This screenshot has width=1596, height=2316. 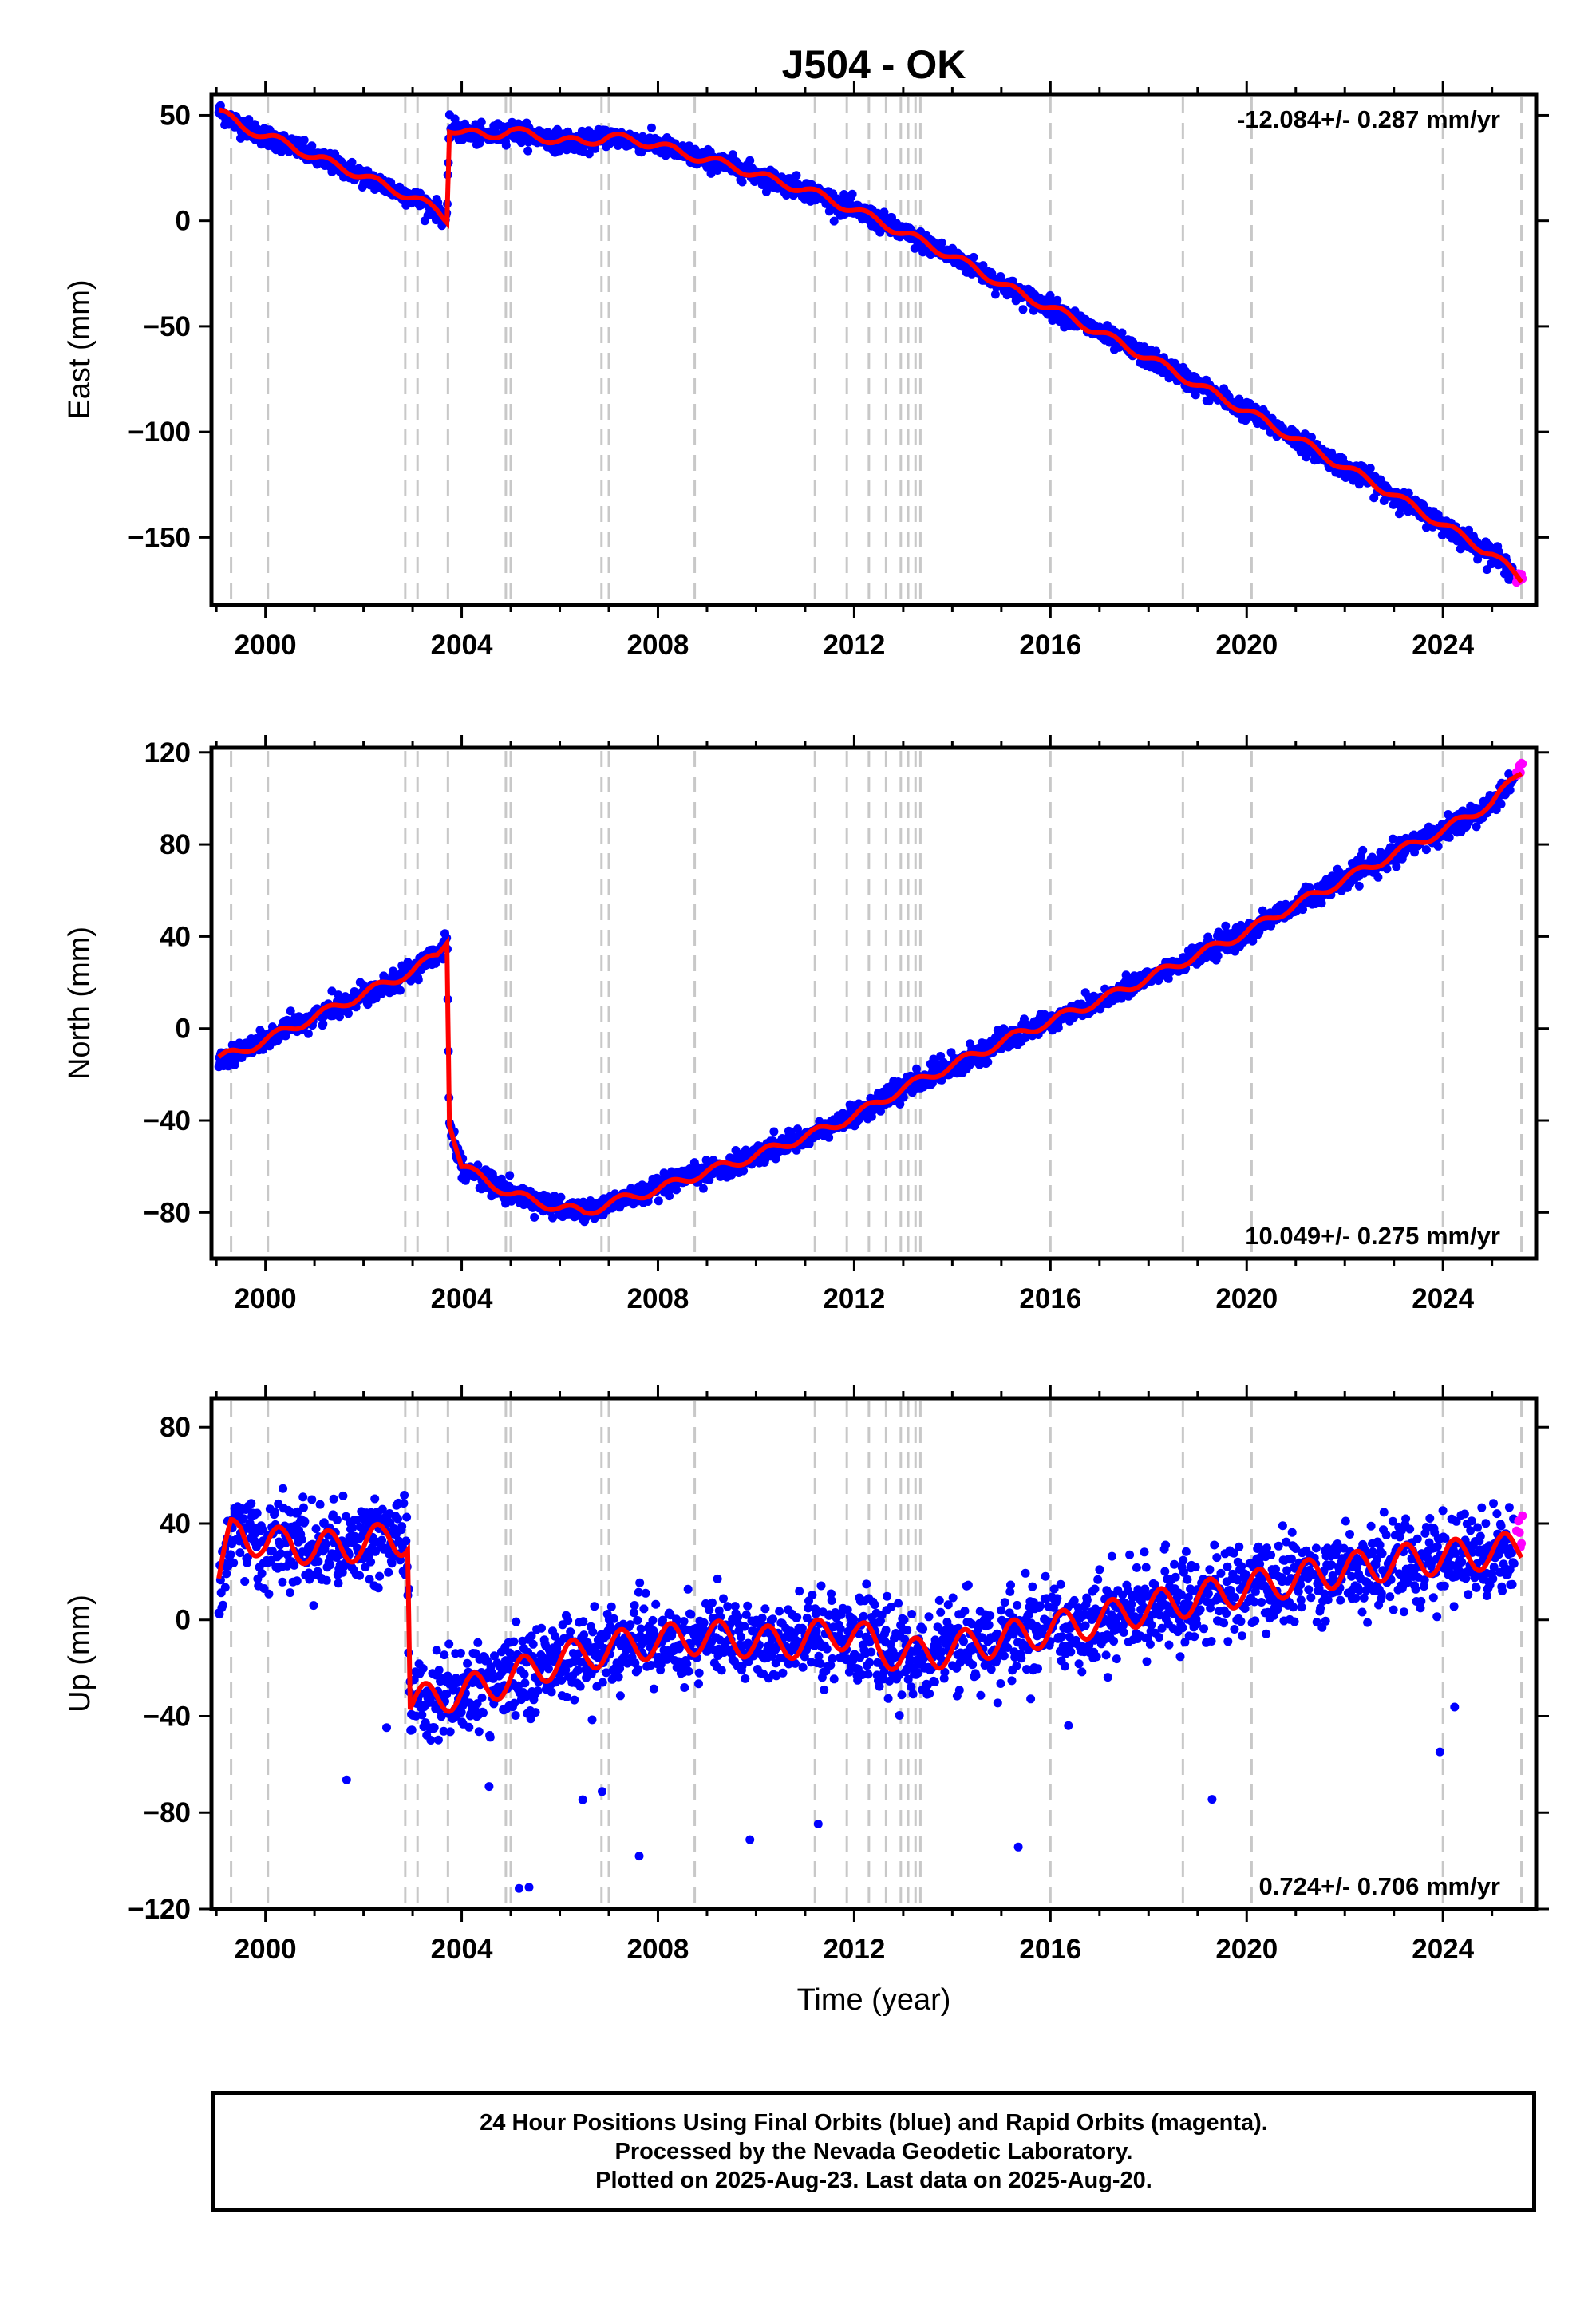 I want to click on x-tick-label: 2020, so click(x=1246, y=645).